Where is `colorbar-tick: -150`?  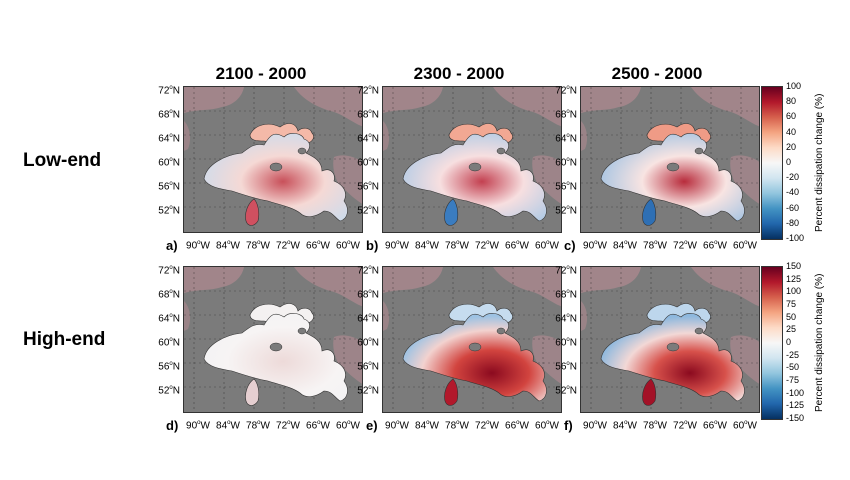 colorbar-tick: -150 is located at coordinates (795, 418).